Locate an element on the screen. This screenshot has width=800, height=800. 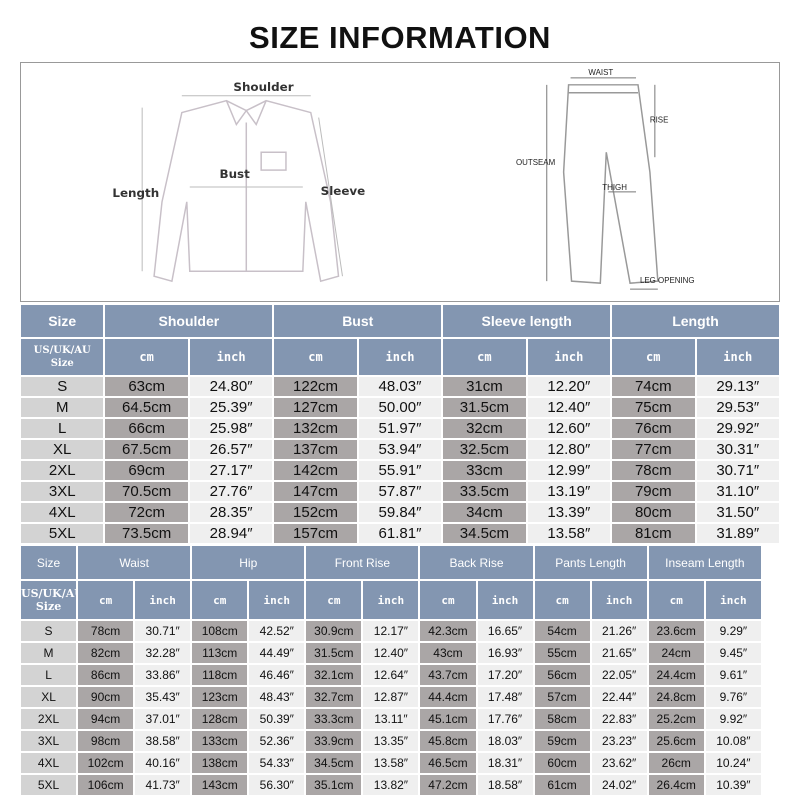
cm-cell: 57cm is located at coordinates (562, 697).